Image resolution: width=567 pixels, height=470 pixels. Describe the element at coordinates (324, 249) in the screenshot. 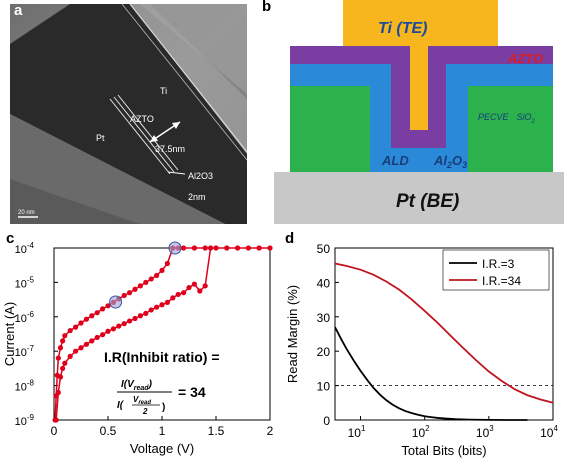

I see `y-tick-label: 50` at that location.